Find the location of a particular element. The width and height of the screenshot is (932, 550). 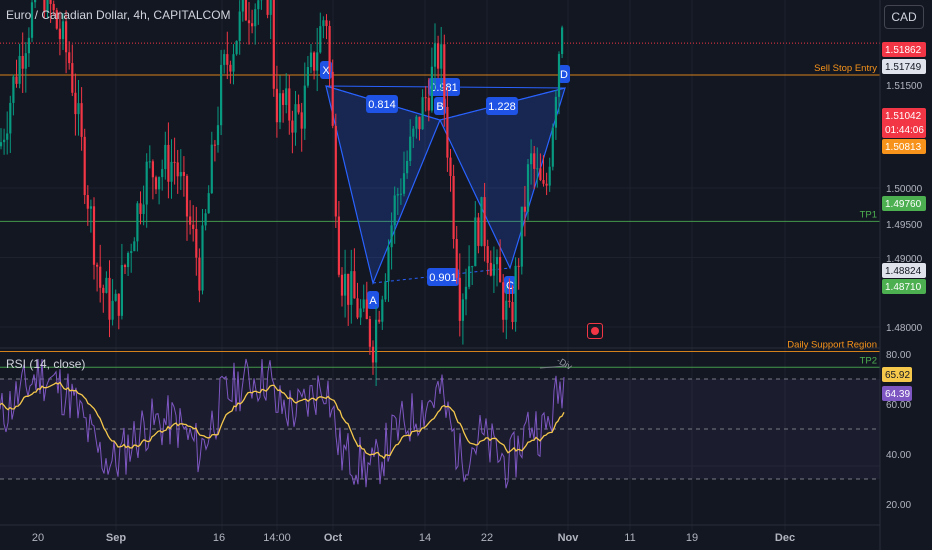

price-tag-label: 1.51749 is located at coordinates (903, 67).